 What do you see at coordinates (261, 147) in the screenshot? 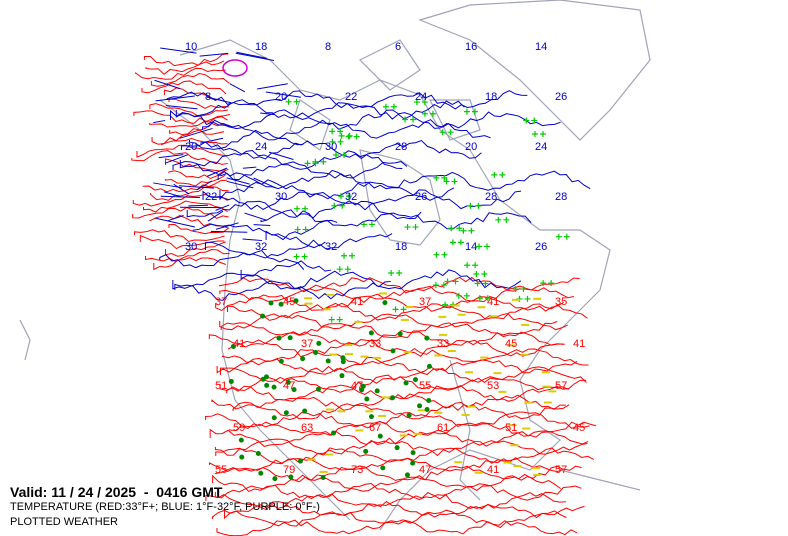
I see `contour-label-cold: 24` at bounding box center [261, 147].